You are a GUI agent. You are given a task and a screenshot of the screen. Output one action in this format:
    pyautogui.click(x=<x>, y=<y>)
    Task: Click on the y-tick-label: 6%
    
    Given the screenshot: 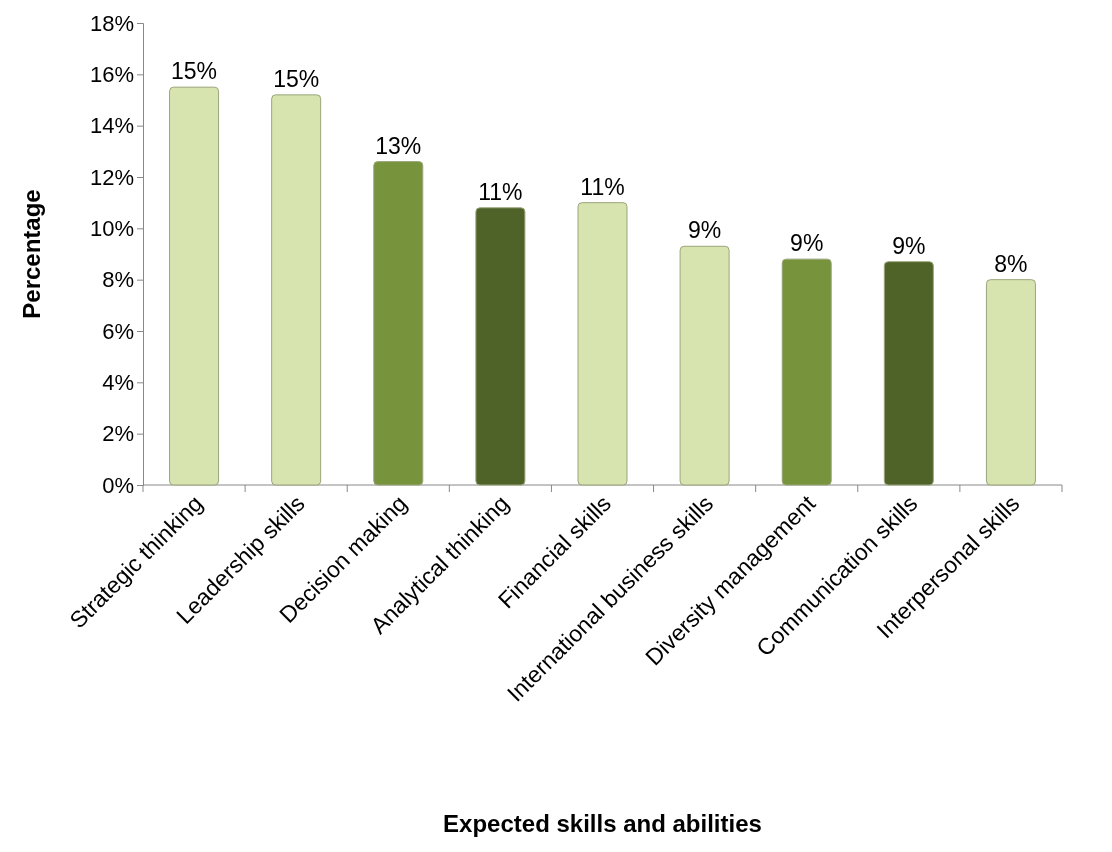 What is the action you would take?
    pyautogui.click(x=118, y=331)
    